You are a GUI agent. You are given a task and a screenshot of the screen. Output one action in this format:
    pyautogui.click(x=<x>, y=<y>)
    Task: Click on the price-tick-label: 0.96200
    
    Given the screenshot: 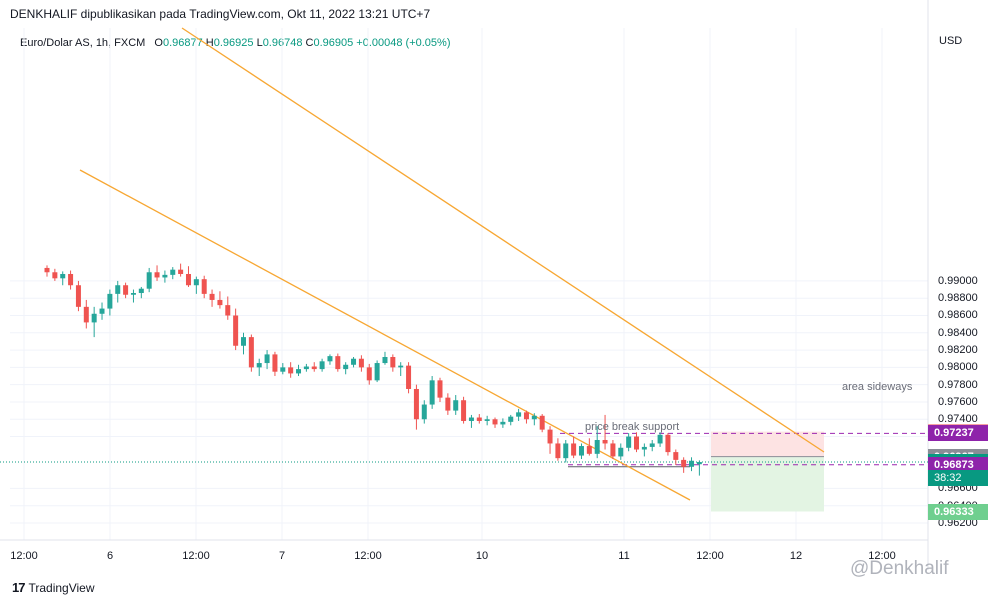 What is the action you would take?
    pyautogui.click(x=958, y=523)
    